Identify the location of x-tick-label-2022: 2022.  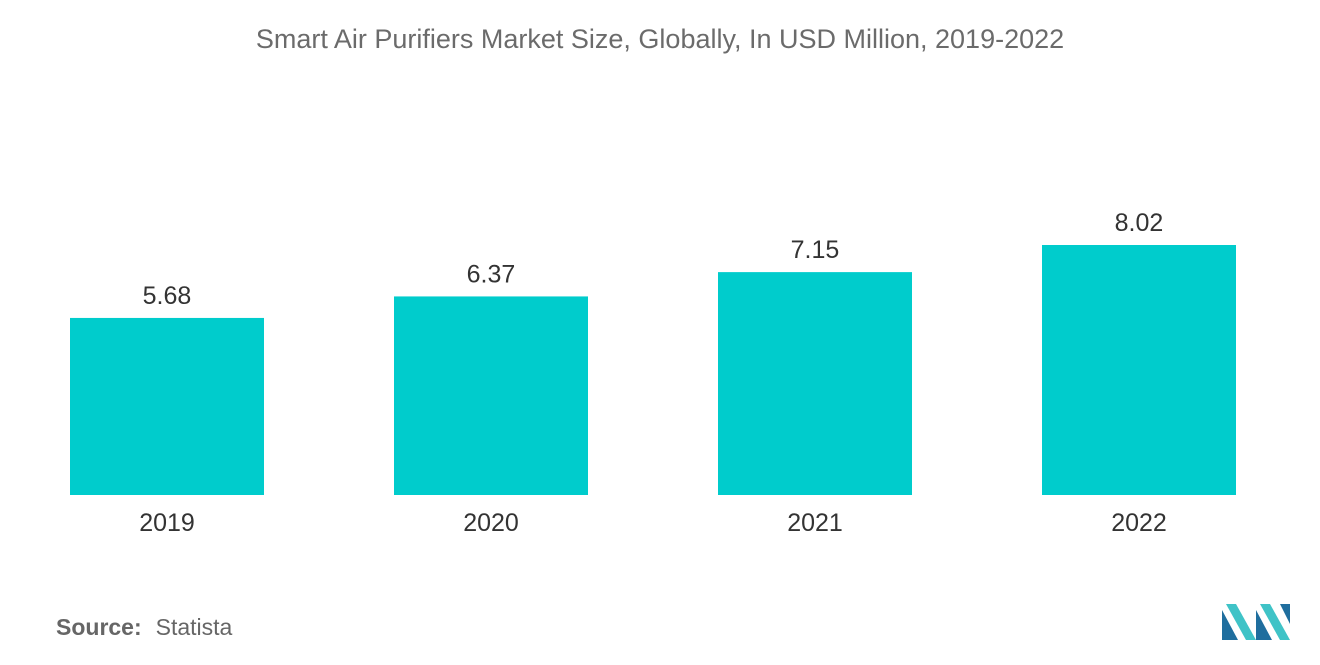
(1139, 523).